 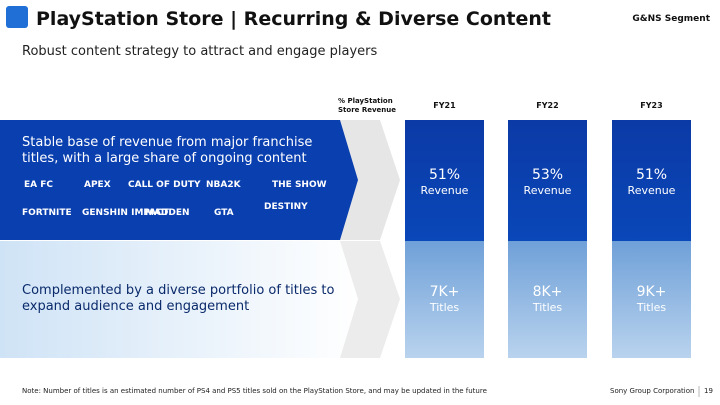 I want to click on franchise-logo: NBA2K, so click(x=223, y=185).